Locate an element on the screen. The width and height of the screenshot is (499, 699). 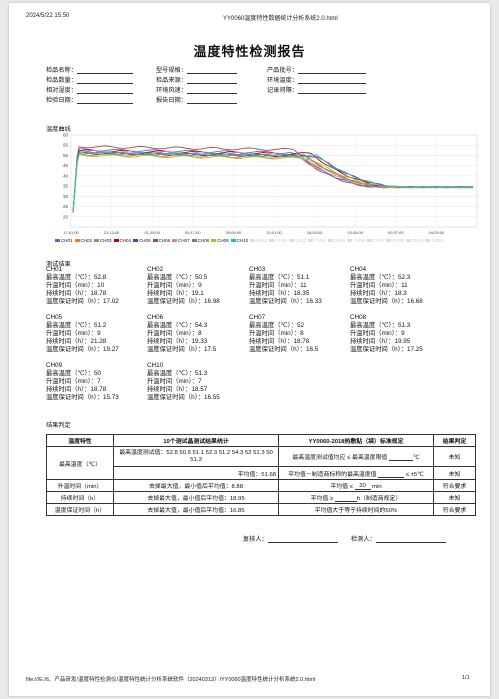
y-tick-label: 30 is located at coordinates (66, 196).